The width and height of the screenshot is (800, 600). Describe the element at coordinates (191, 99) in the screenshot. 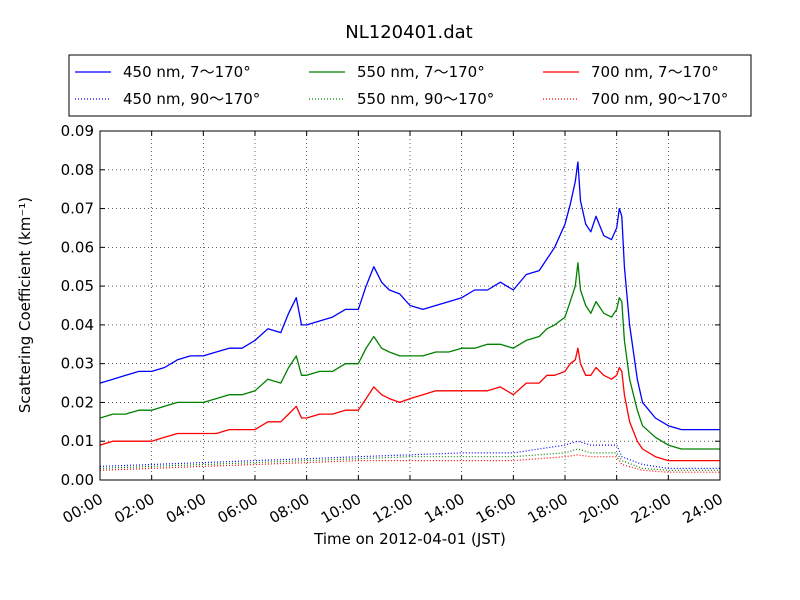

I see `legend-label: 450 nm, 90～170°` at that location.